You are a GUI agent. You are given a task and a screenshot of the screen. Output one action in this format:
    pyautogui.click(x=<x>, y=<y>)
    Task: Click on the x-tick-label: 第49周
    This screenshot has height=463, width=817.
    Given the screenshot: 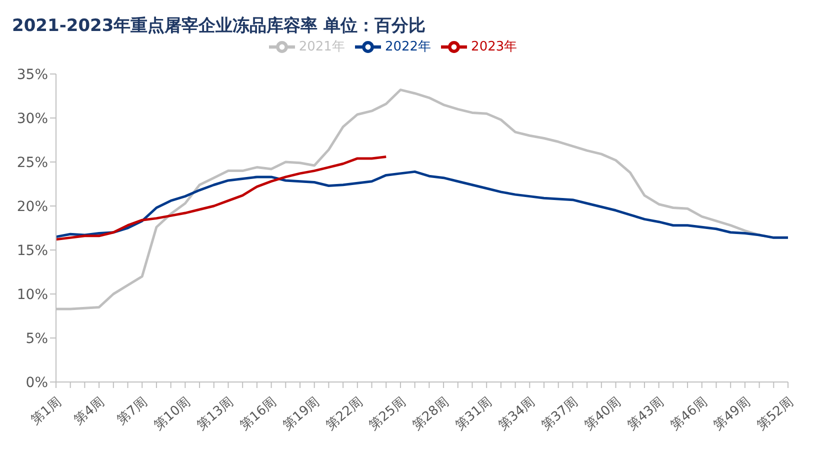 What is the action you would take?
    pyautogui.click(x=732, y=414)
    